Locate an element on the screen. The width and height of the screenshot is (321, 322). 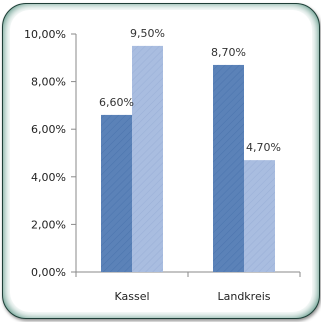
y-tick-label-0: 0,00% is located at coordinates (48, 272).